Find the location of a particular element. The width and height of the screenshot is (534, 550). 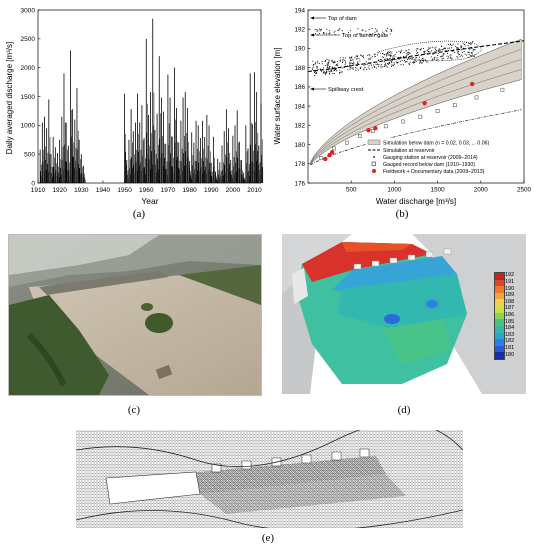

x-tick-label-a: 1940 is located at coordinates (103, 190).